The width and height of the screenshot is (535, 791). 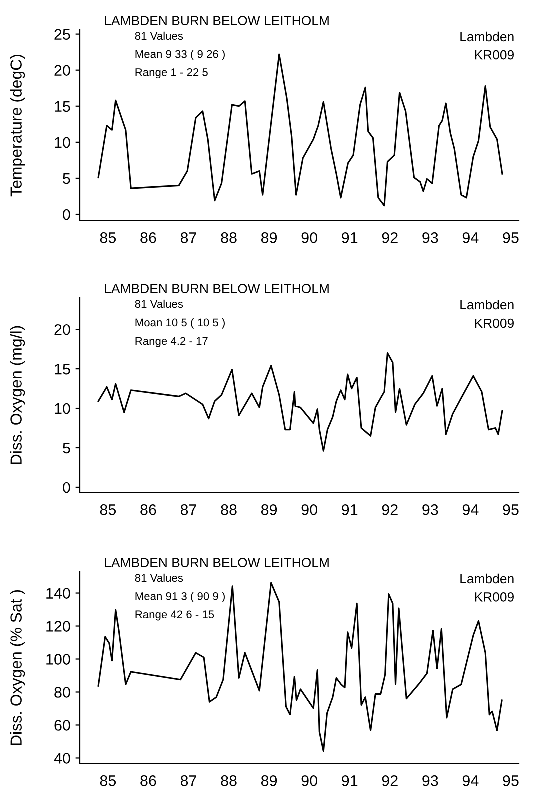 What do you see at coordinates (172, 342) in the screenshot?
I see `annotation: Range 4.2 - 17` at bounding box center [172, 342].